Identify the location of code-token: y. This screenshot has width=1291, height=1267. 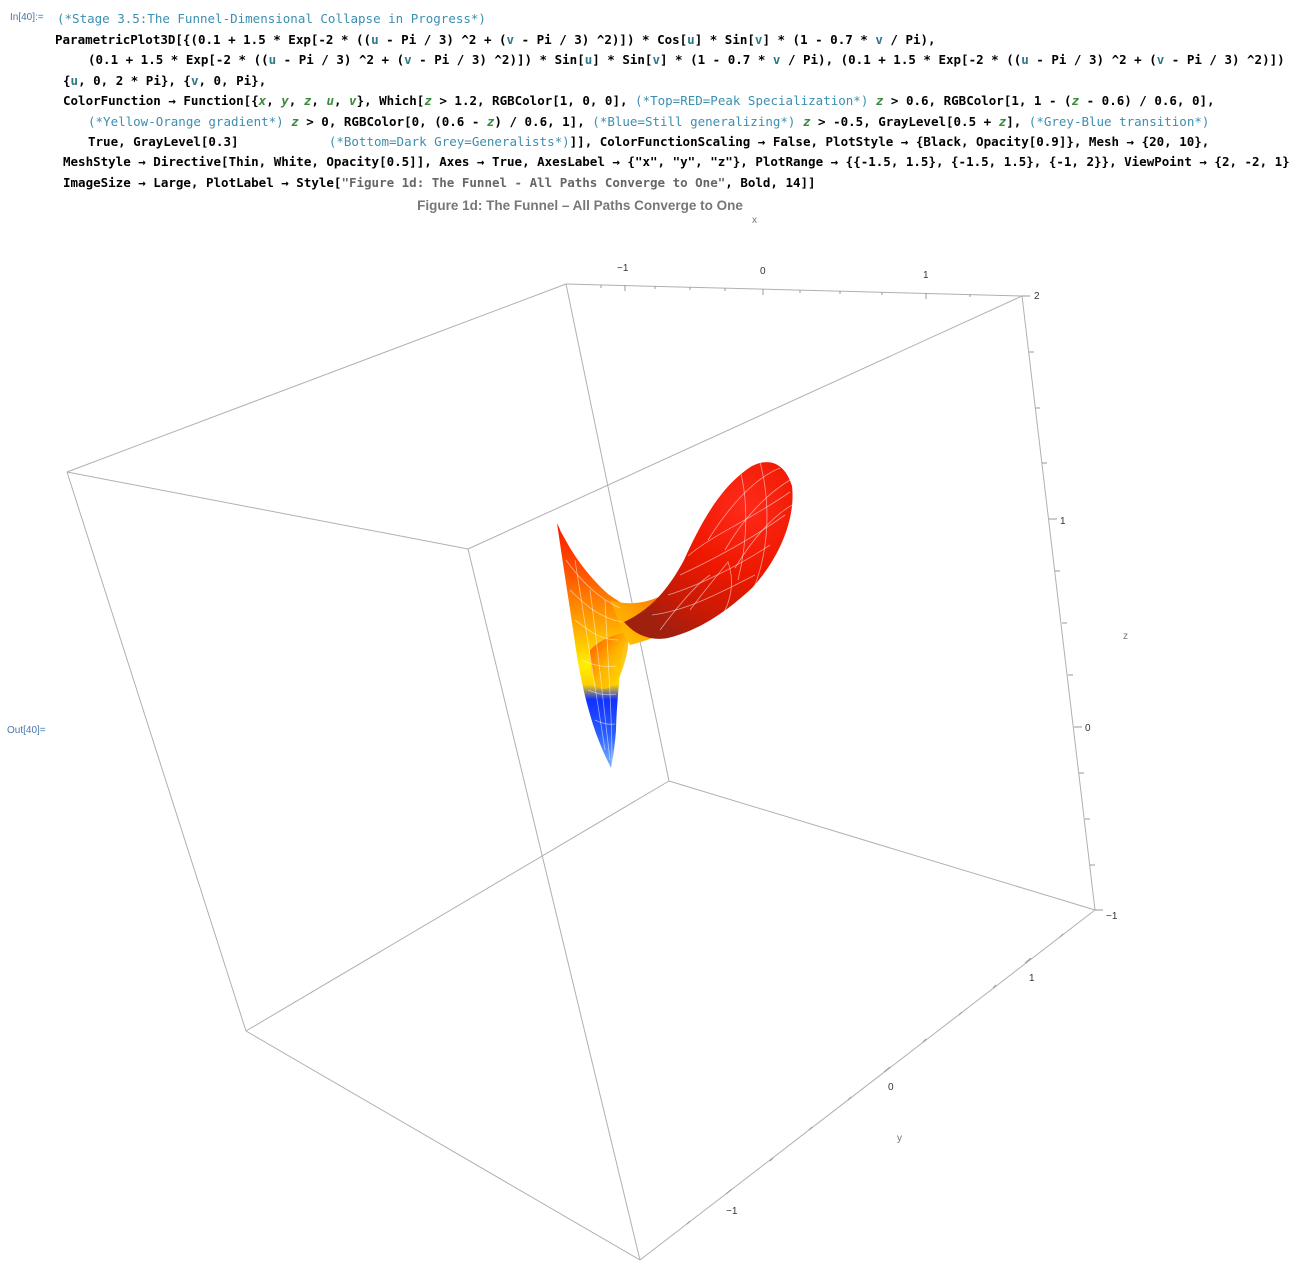
(285, 100).